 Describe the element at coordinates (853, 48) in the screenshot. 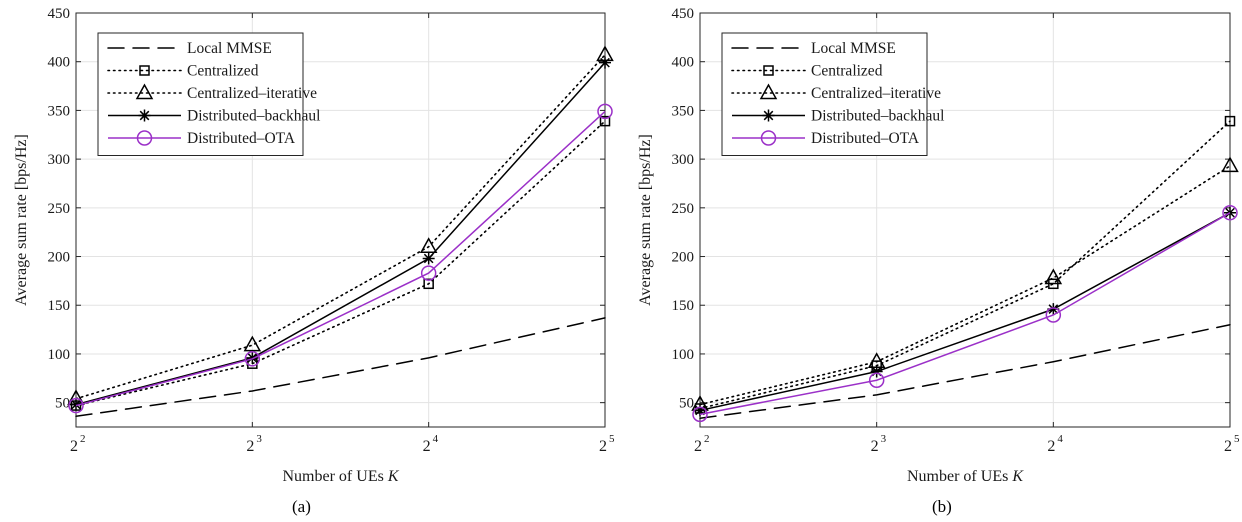

I see `legend-label: Local MMSE` at that location.